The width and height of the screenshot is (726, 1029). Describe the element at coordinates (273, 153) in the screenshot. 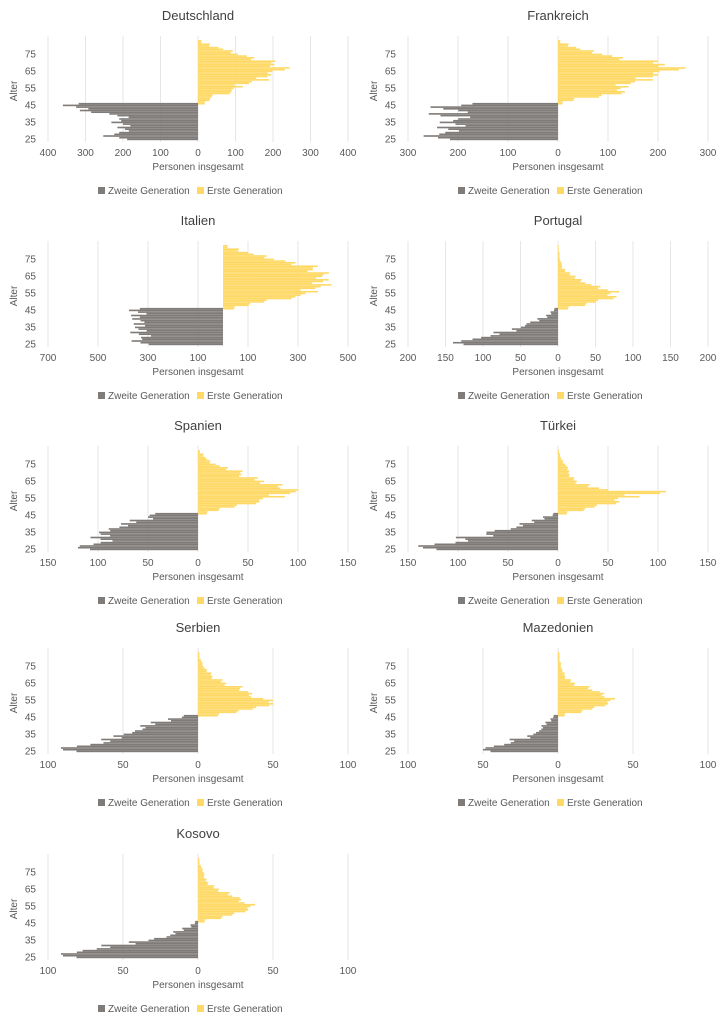

I see `x-tick-label: 200` at that location.